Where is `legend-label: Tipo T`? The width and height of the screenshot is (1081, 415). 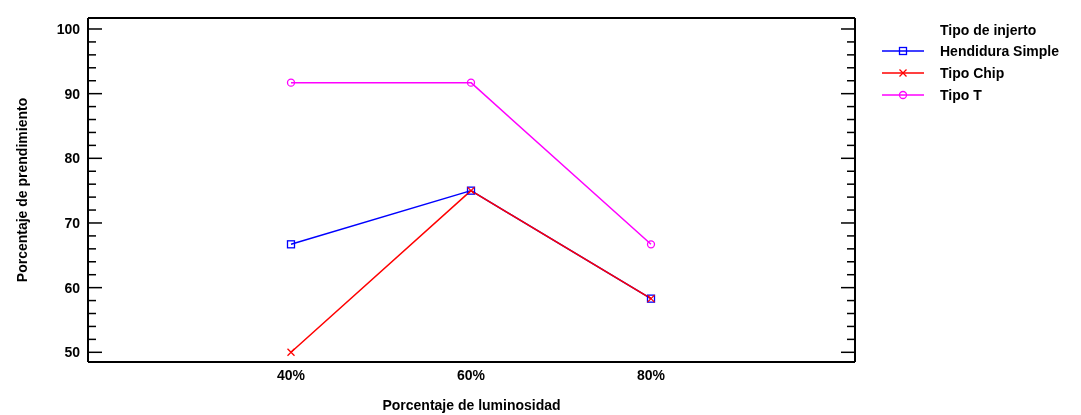
legend-label: Tipo T is located at coordinates (961, 95).